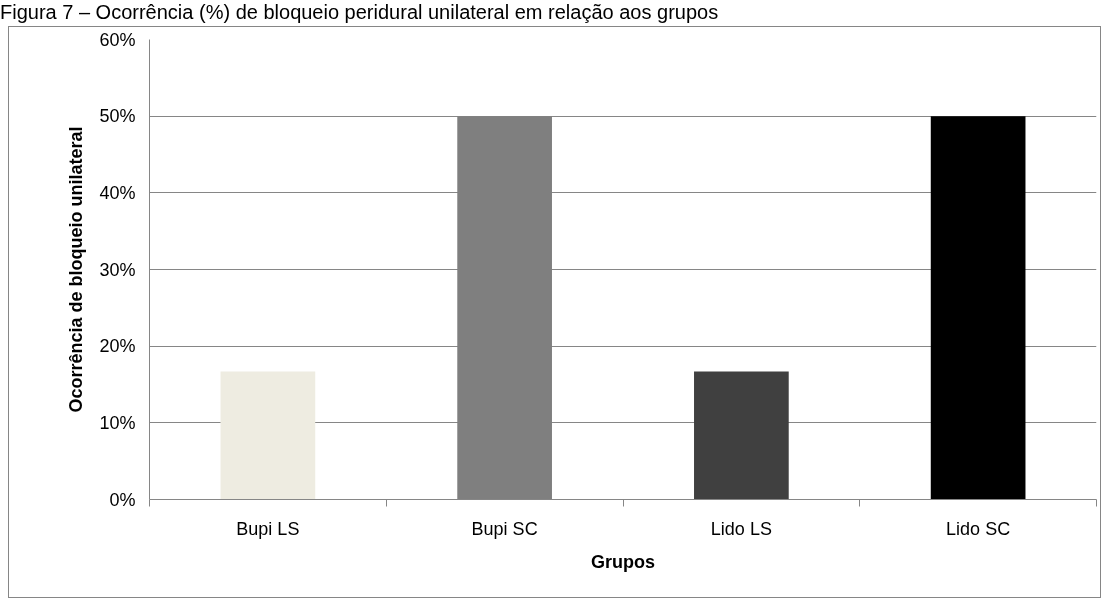 This screenshot has width=1103, height=600. I want to click on x-tick-label: Bupi LS, so click(268, 528).